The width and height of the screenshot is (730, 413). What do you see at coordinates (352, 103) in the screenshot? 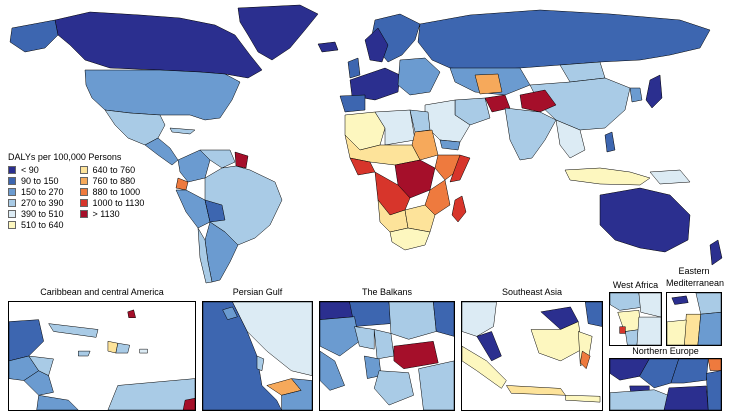
I see `region-iberia` at bounding box center [352, 103].